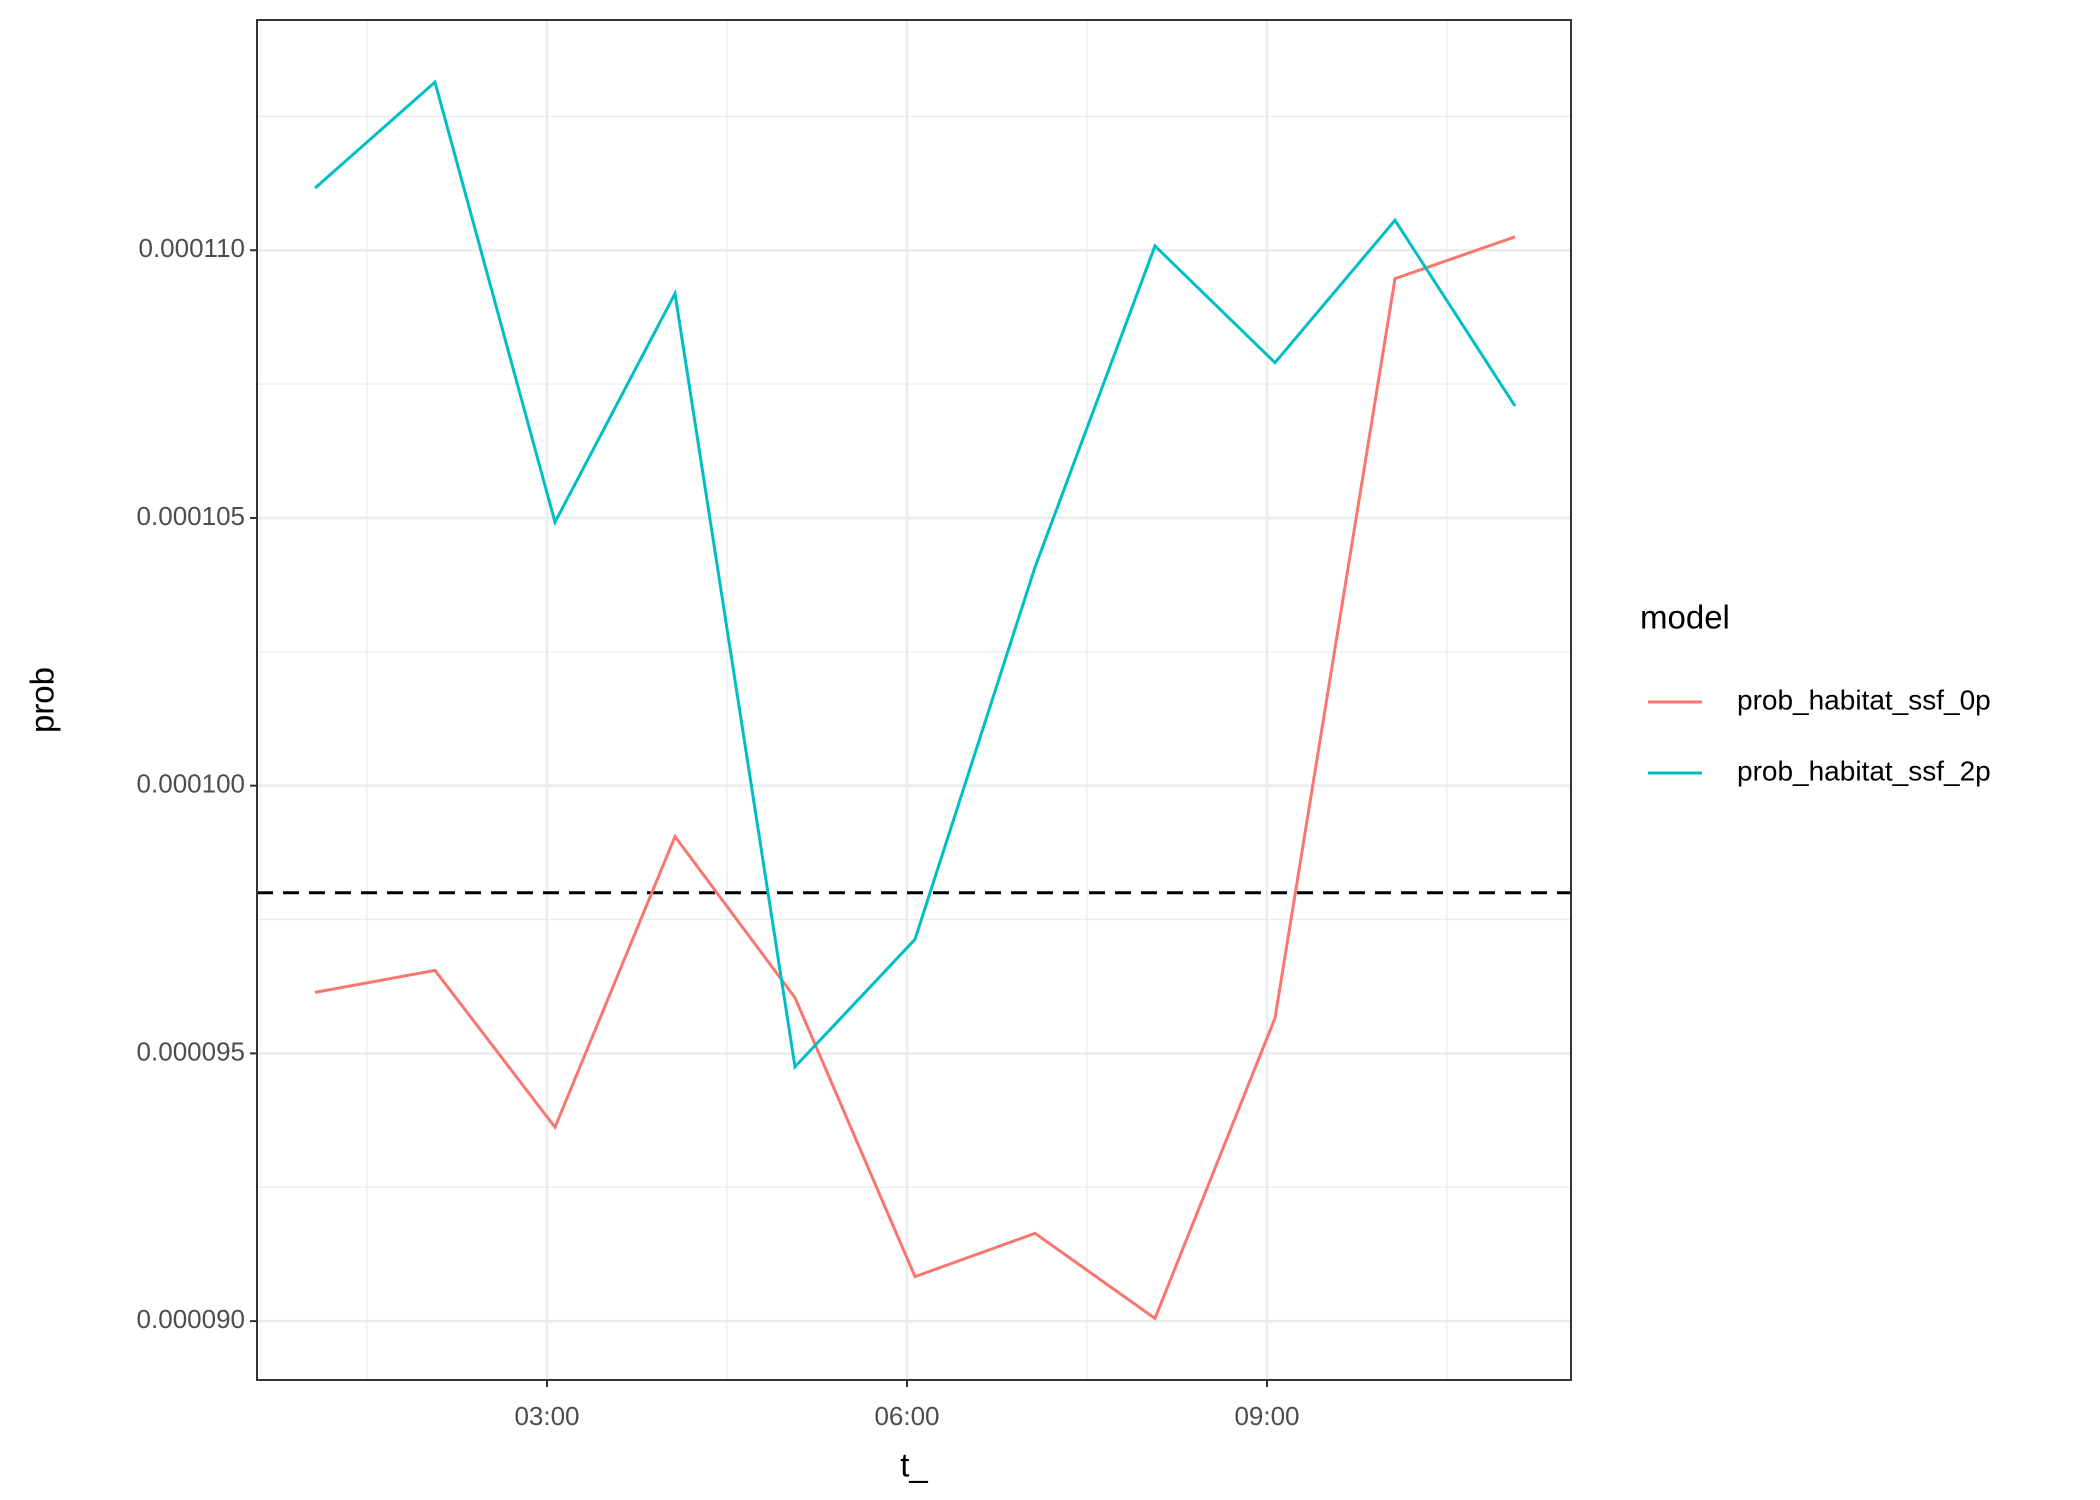 The width and height of the screenshot is (2100, 1500). Describe the element at coordinates (1266, 1416) in the screenshot. I see `x-tick-label: 09:00` at that location.